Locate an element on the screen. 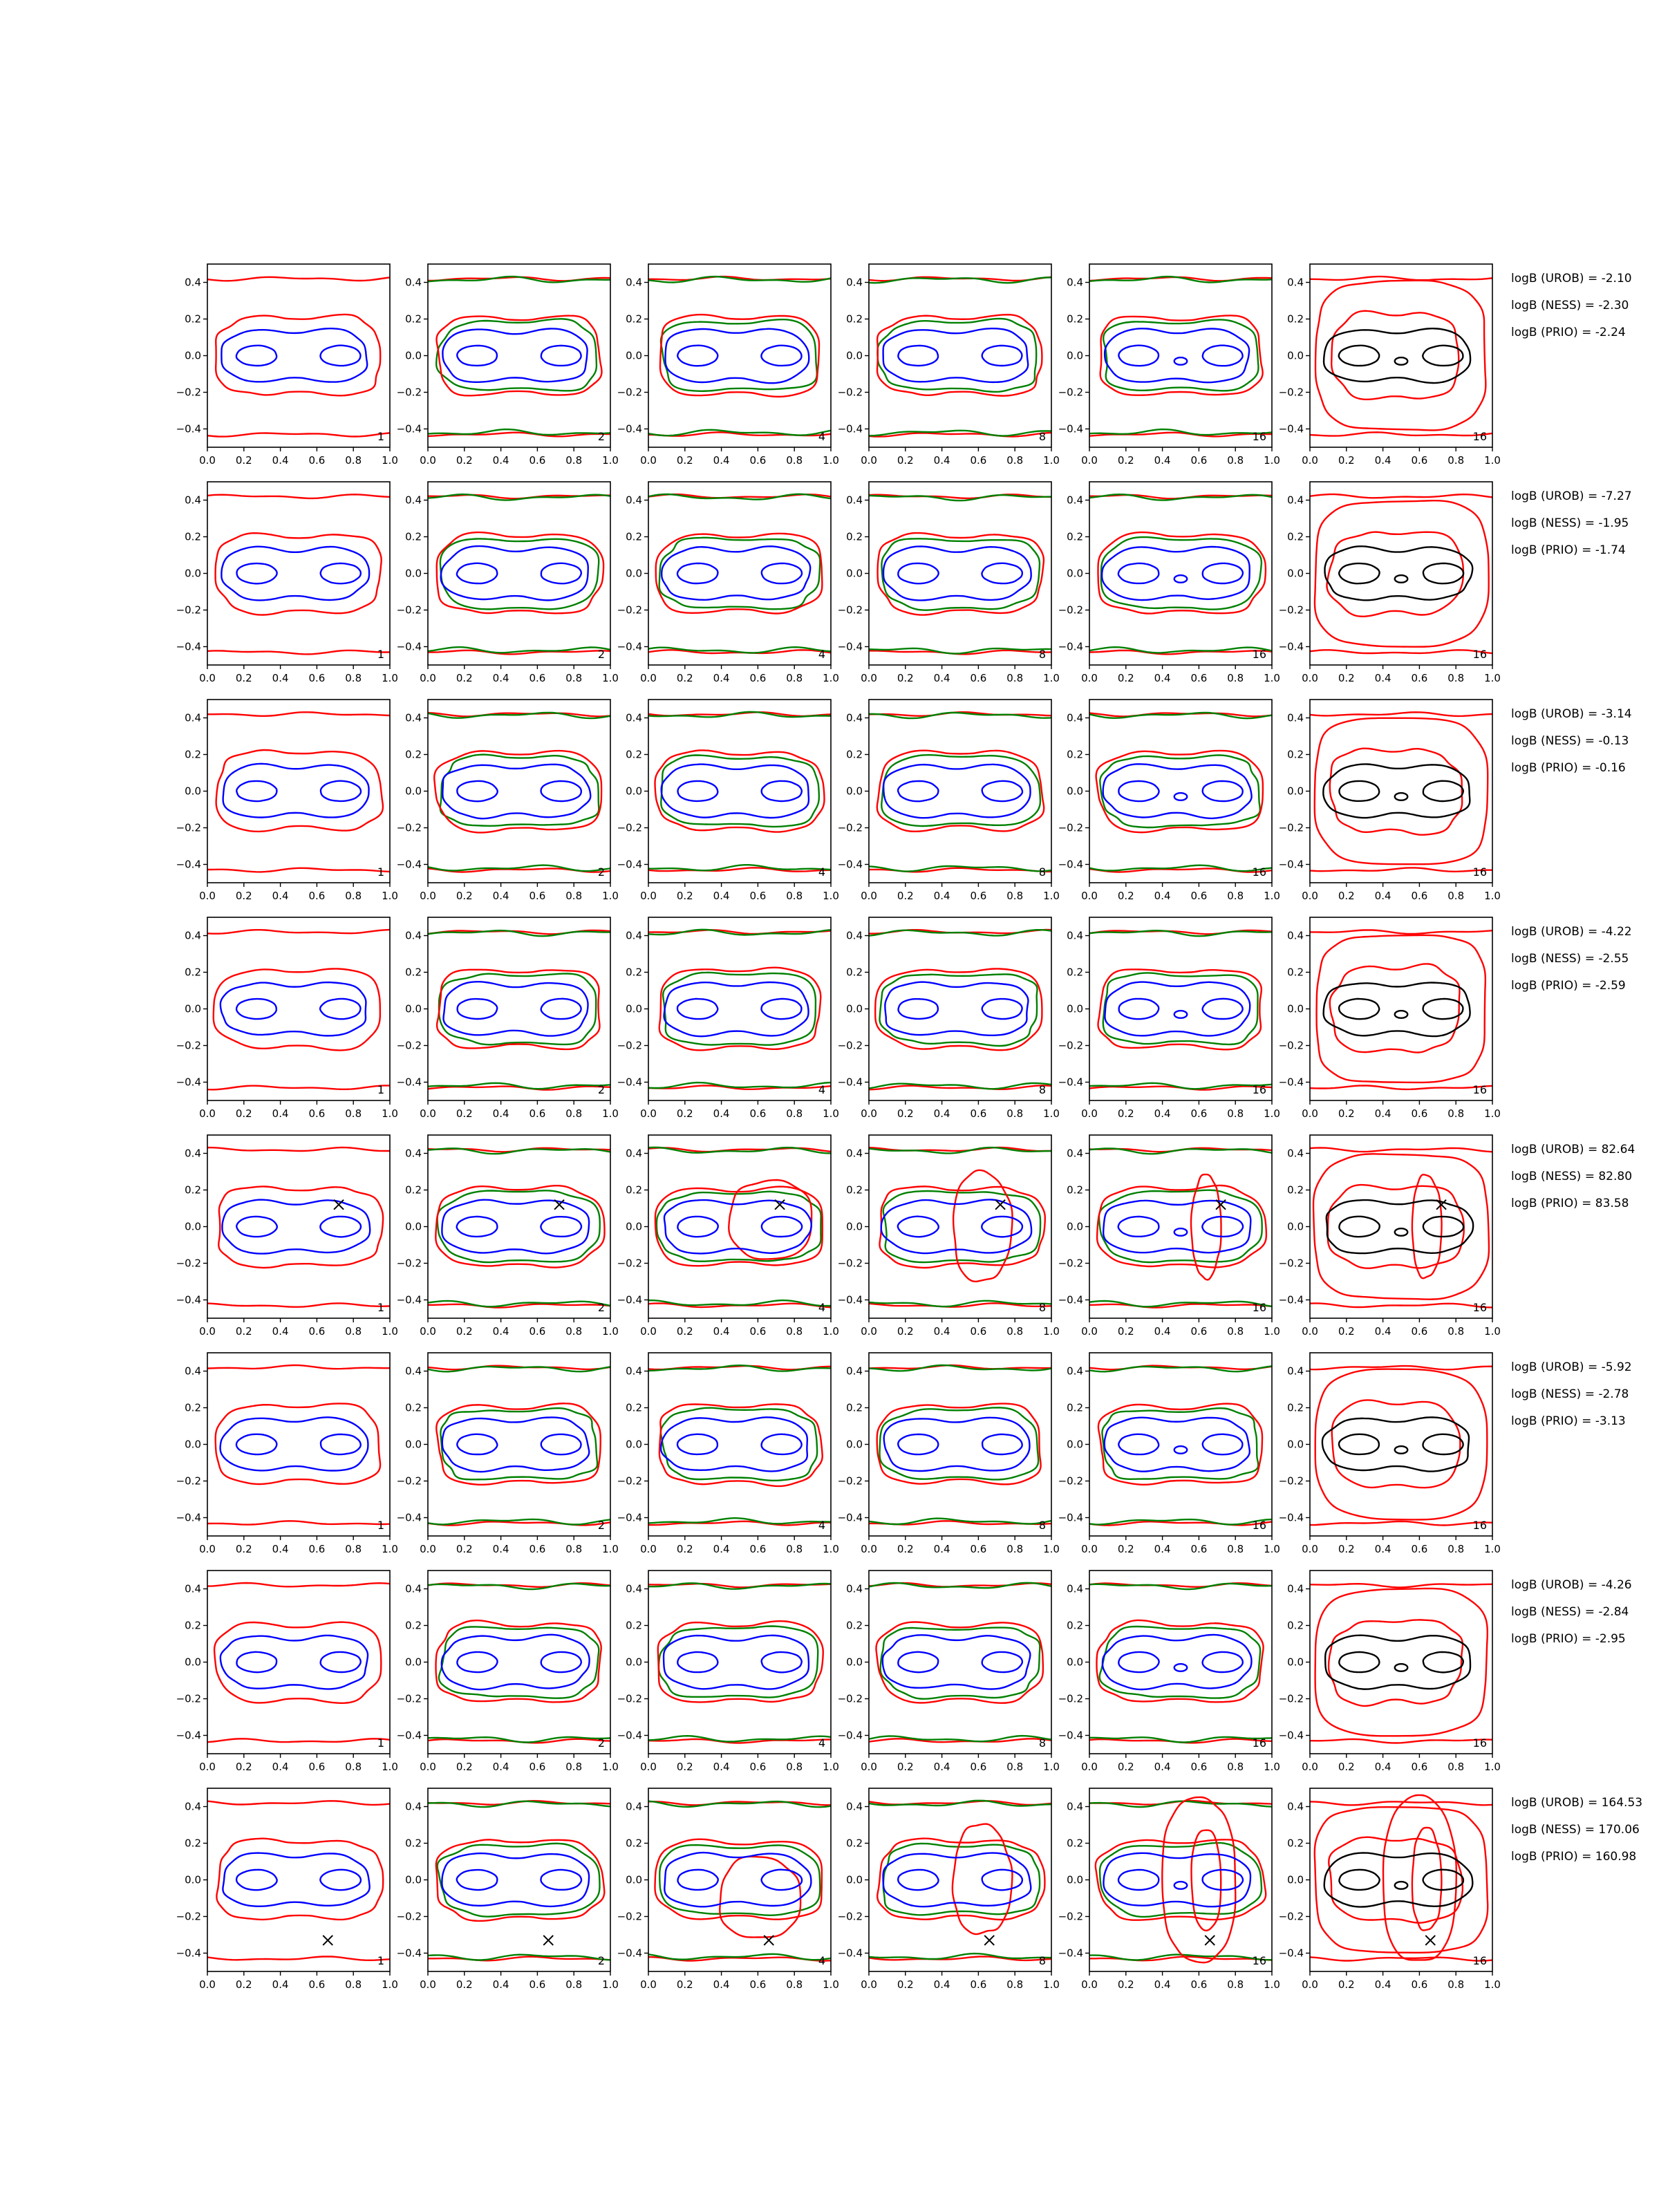 This screenshot has height=2212, width=1659. panel-r5-c6: 0.4 0.2 0.0 −0.2 −0.4 0.0 0.2 0.4 0.6 0.8 1.0 16 is located at coordinates (1390, 1236).